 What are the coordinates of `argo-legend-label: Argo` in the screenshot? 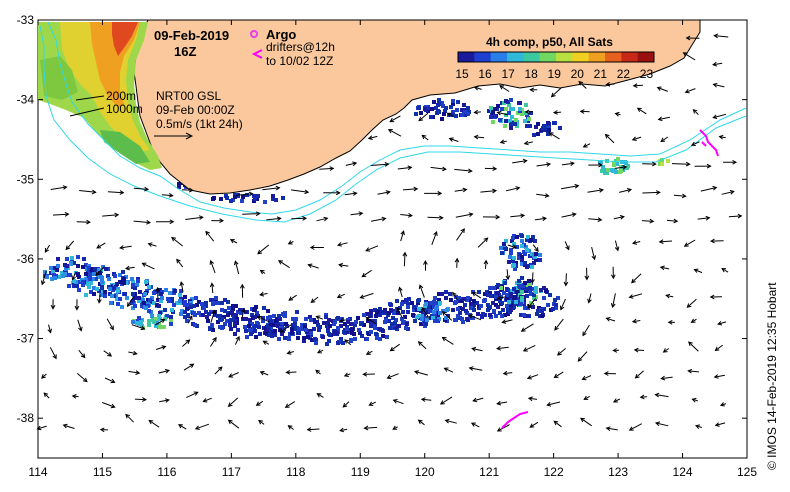 It's located at (281, 34).